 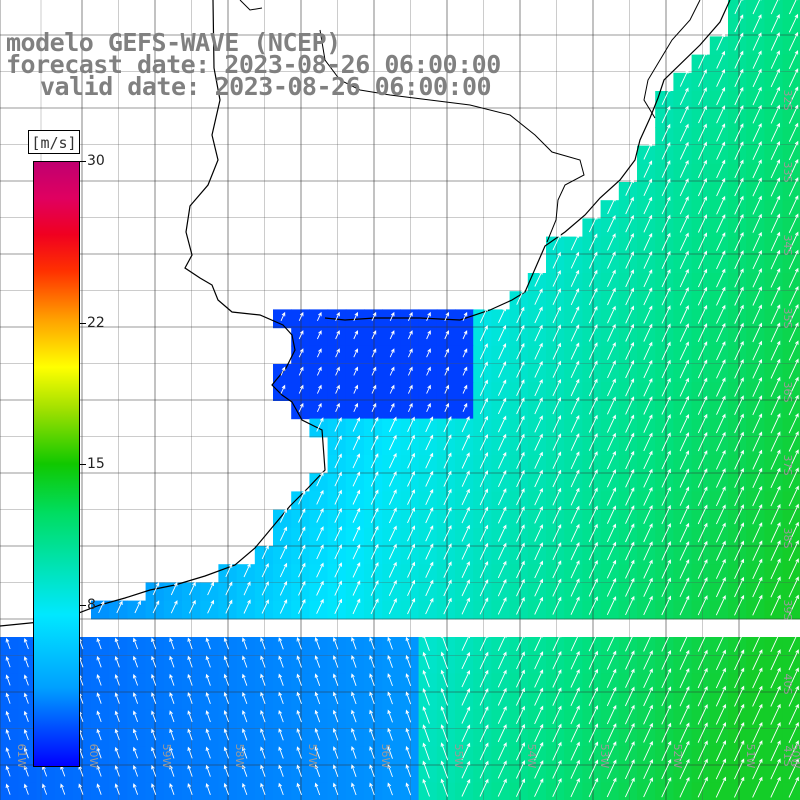 I want to click on longitude-label: 59W, so click(x=166, y=756).